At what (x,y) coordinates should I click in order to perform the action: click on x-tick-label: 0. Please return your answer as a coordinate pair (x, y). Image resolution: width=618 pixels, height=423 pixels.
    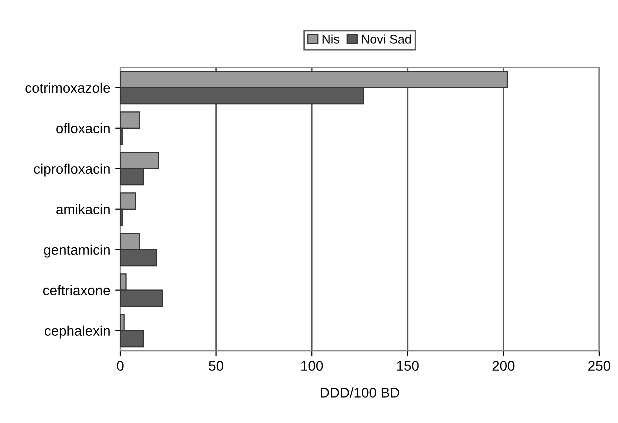
    Looking at the image, I should click on (120, 366).